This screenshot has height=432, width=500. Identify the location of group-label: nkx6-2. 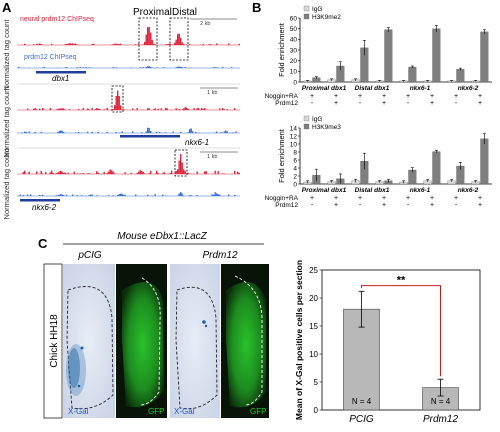
(468, 88).